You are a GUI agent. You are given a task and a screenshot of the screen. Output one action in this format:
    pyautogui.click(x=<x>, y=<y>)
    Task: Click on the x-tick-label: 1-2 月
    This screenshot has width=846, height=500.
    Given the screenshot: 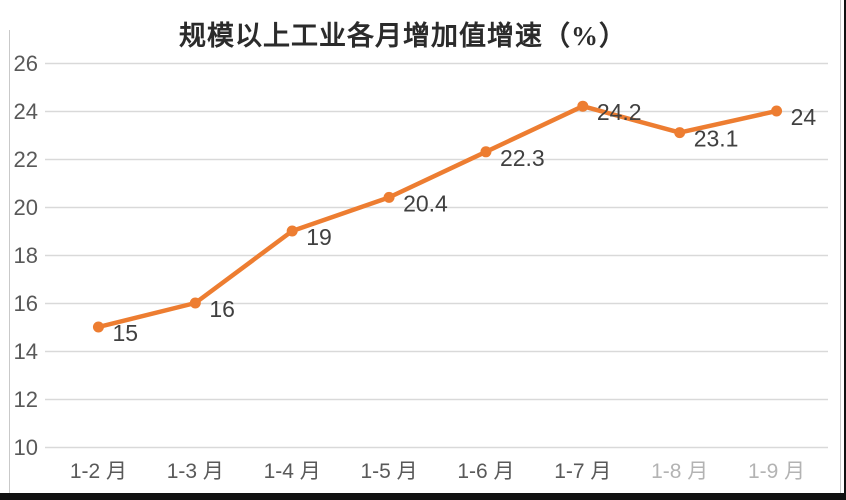 What is the action you would take?
    pyautogui.click(x=98, y=471)
    